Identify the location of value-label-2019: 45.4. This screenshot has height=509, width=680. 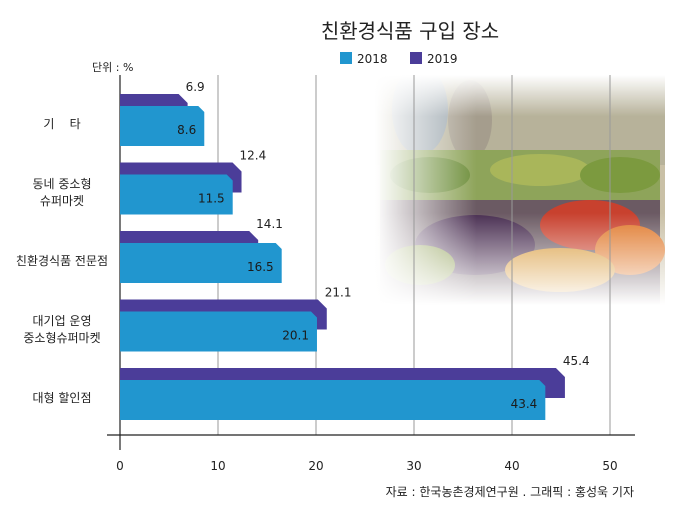
(576, 361).